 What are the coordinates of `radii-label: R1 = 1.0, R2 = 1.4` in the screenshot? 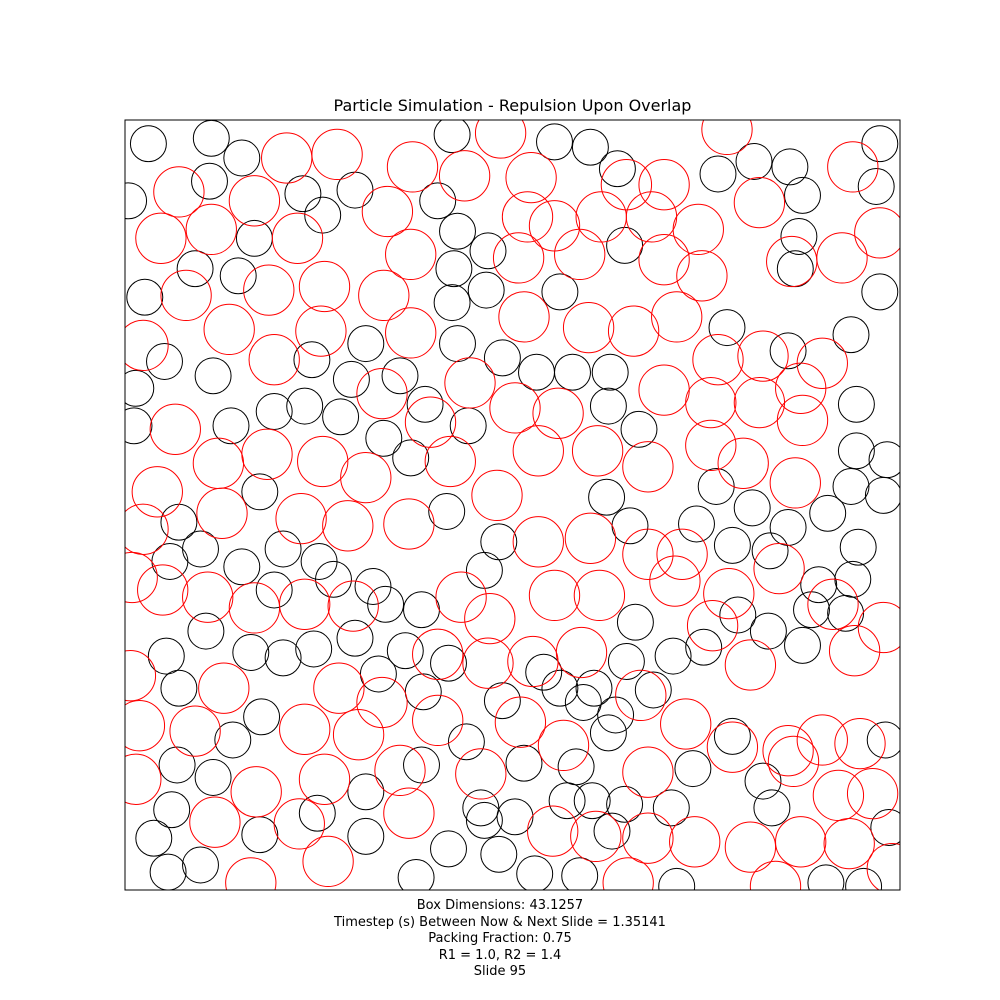 It's located at (500, 955).